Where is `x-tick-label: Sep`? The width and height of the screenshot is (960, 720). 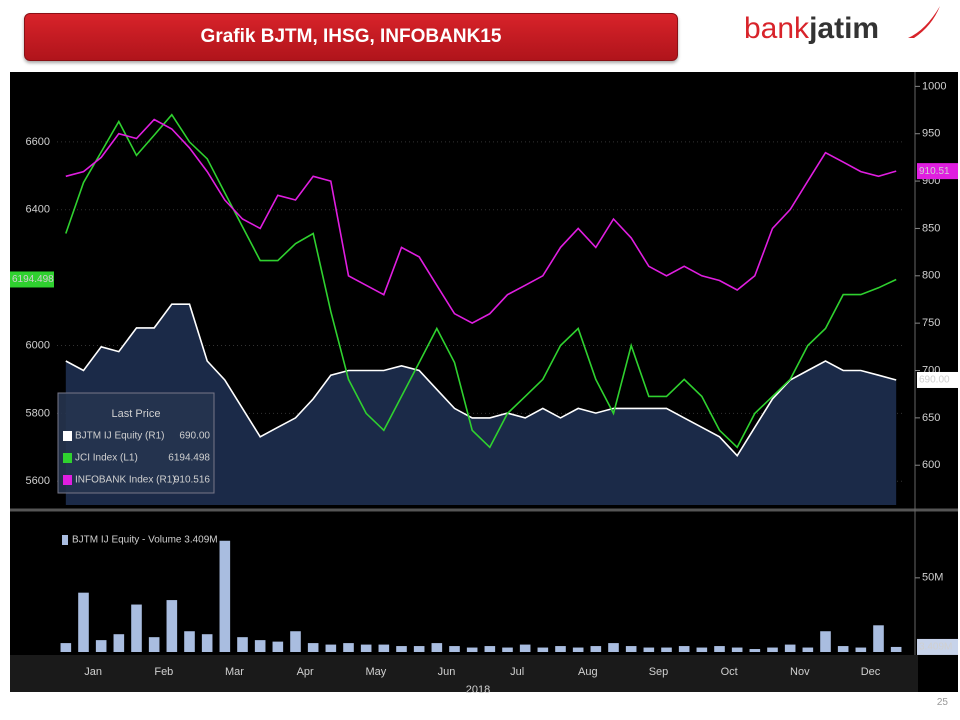
x-tick-label: Sep is located at coordinates (659, 672).